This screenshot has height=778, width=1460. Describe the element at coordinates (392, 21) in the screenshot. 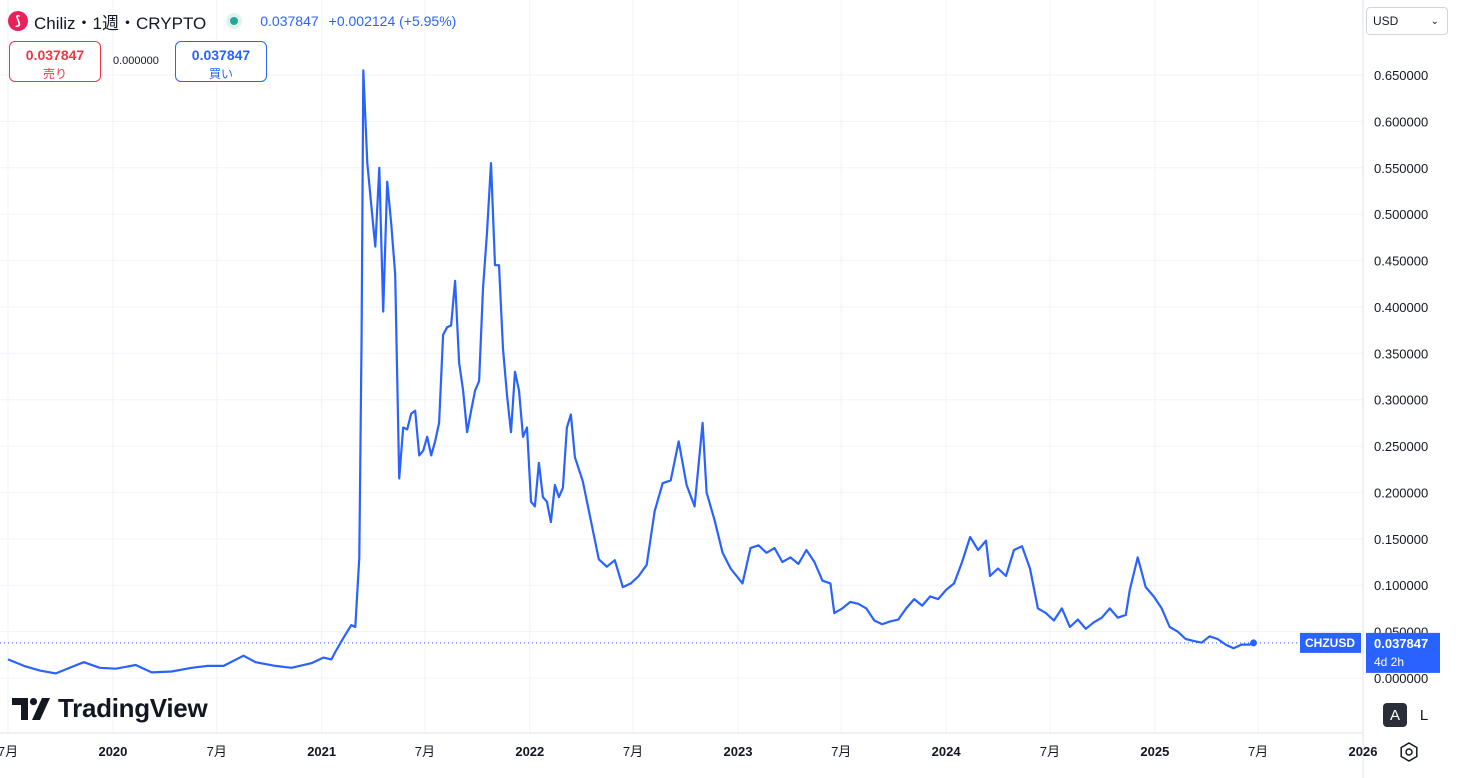

I see `header-change: +0.002124 (+5.95%)` at that location.